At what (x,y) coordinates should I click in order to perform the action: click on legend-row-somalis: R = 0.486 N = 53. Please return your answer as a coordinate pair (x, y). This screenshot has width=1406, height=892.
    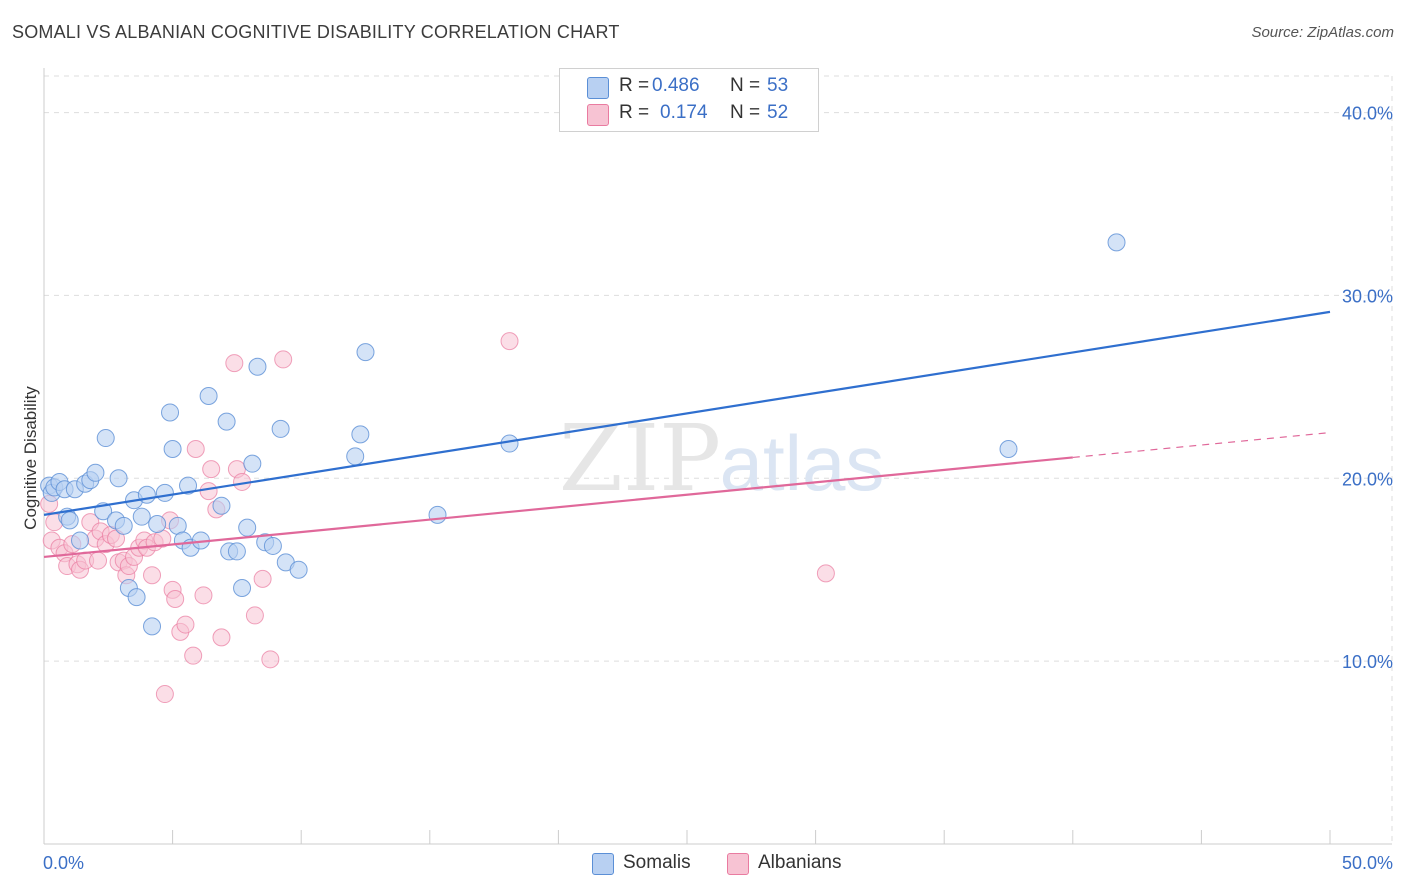
    Looking at the image, I should click on (689, 87).